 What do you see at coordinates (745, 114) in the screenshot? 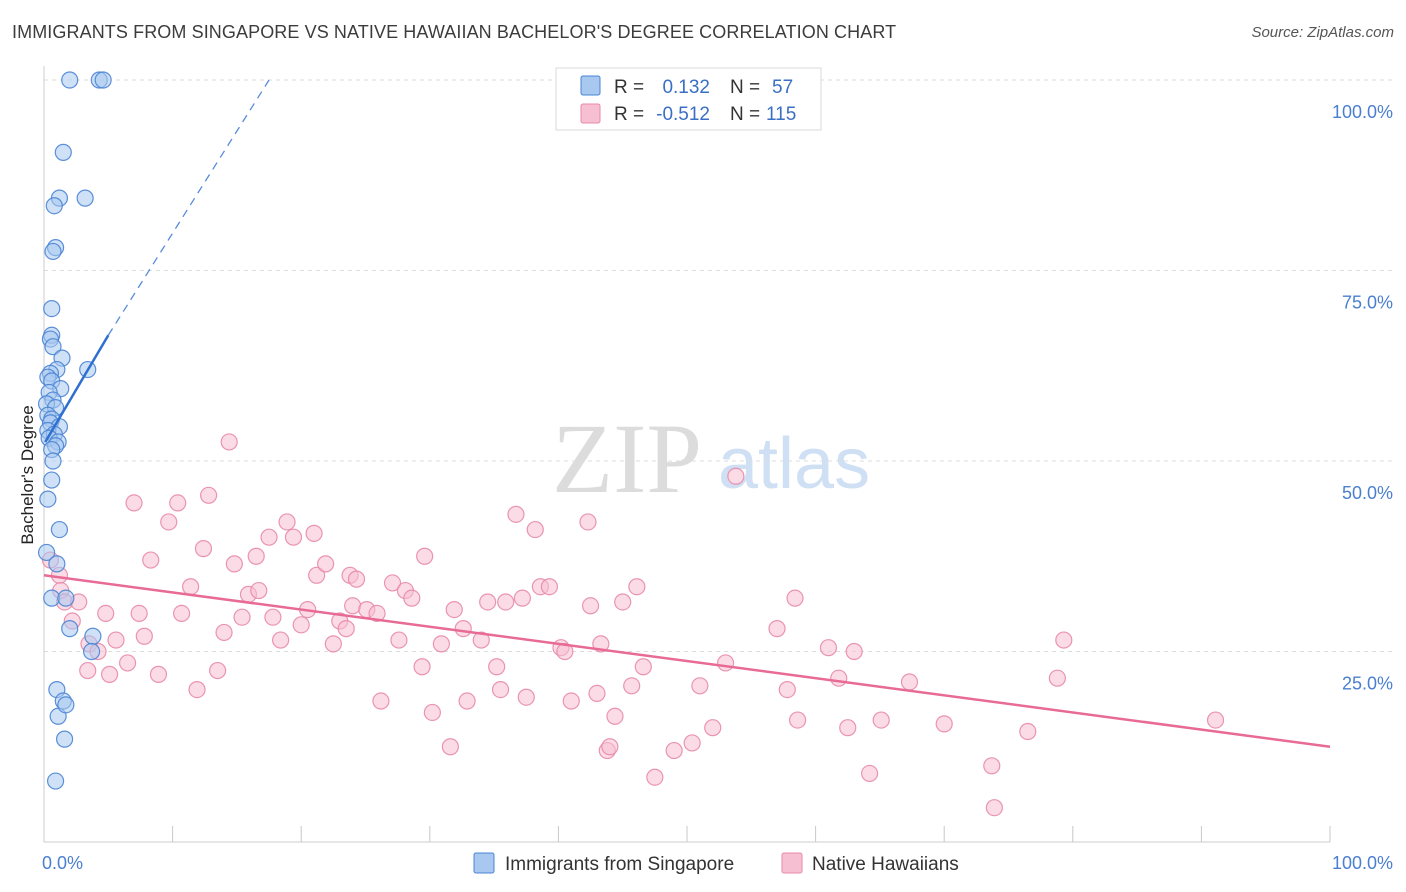
I see `stats-n-label-hawaiians: N =` at bounding box center [745, 114].